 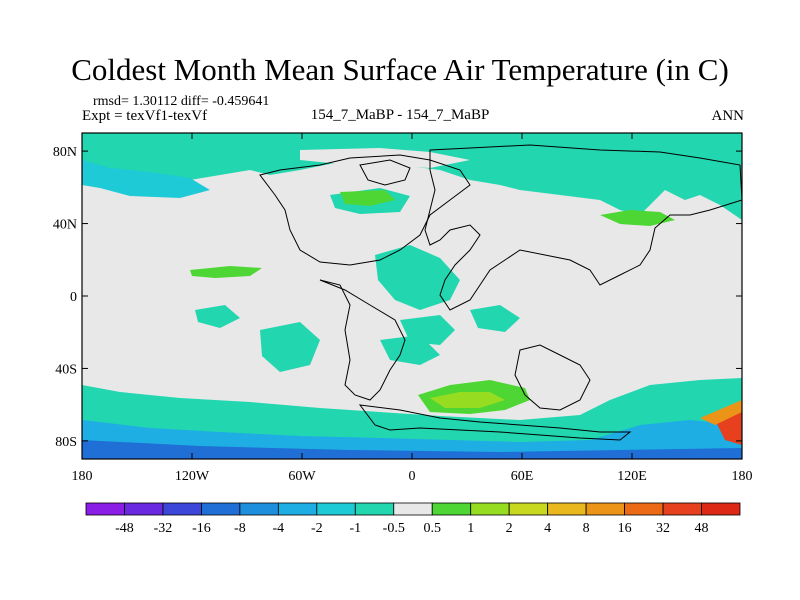 What do you see at coordinates (290, 347) in the screenshot?
I see `patch-south-pacific` at bounding box center [290, 347].